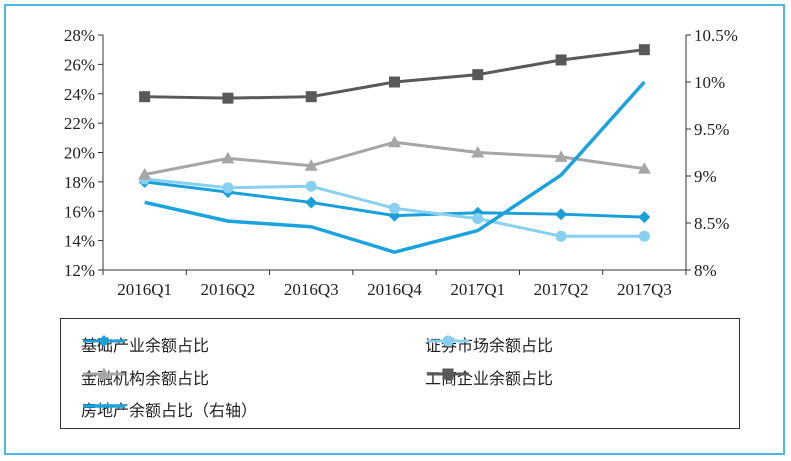  I want to click on legend-item-0: 基础产业余额占比, so click(145, 344).